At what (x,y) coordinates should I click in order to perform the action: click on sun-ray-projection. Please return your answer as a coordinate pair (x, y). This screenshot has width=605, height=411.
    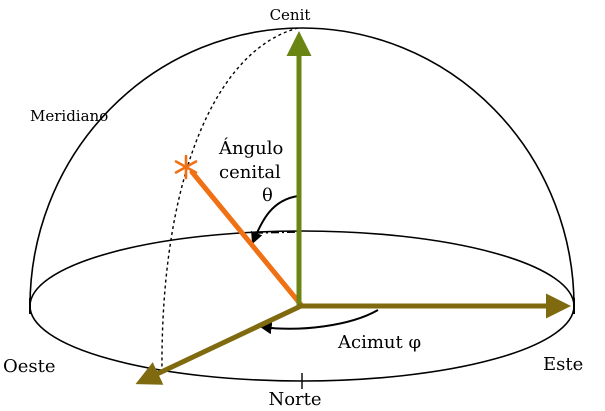
    Looking at the image, I should click on (276, 232).